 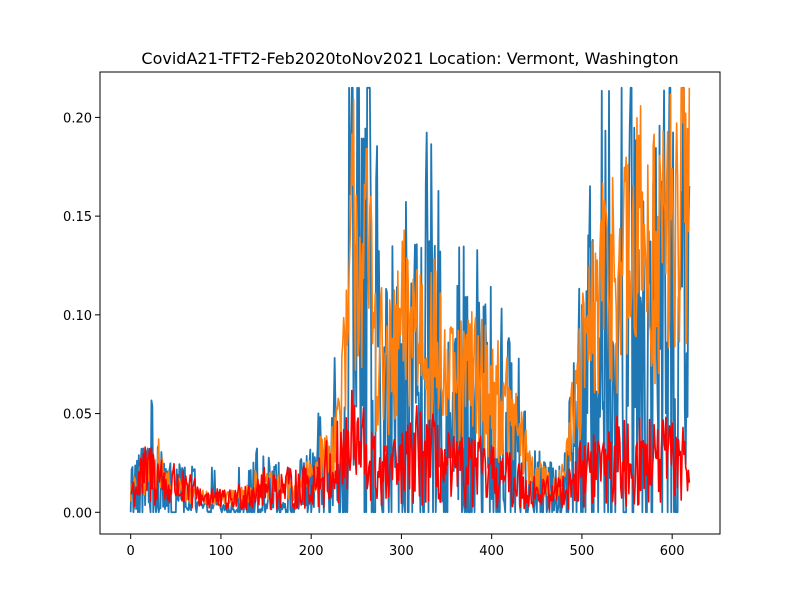 I want to click on x-tick-label: 300, so click(x=401, y=551).